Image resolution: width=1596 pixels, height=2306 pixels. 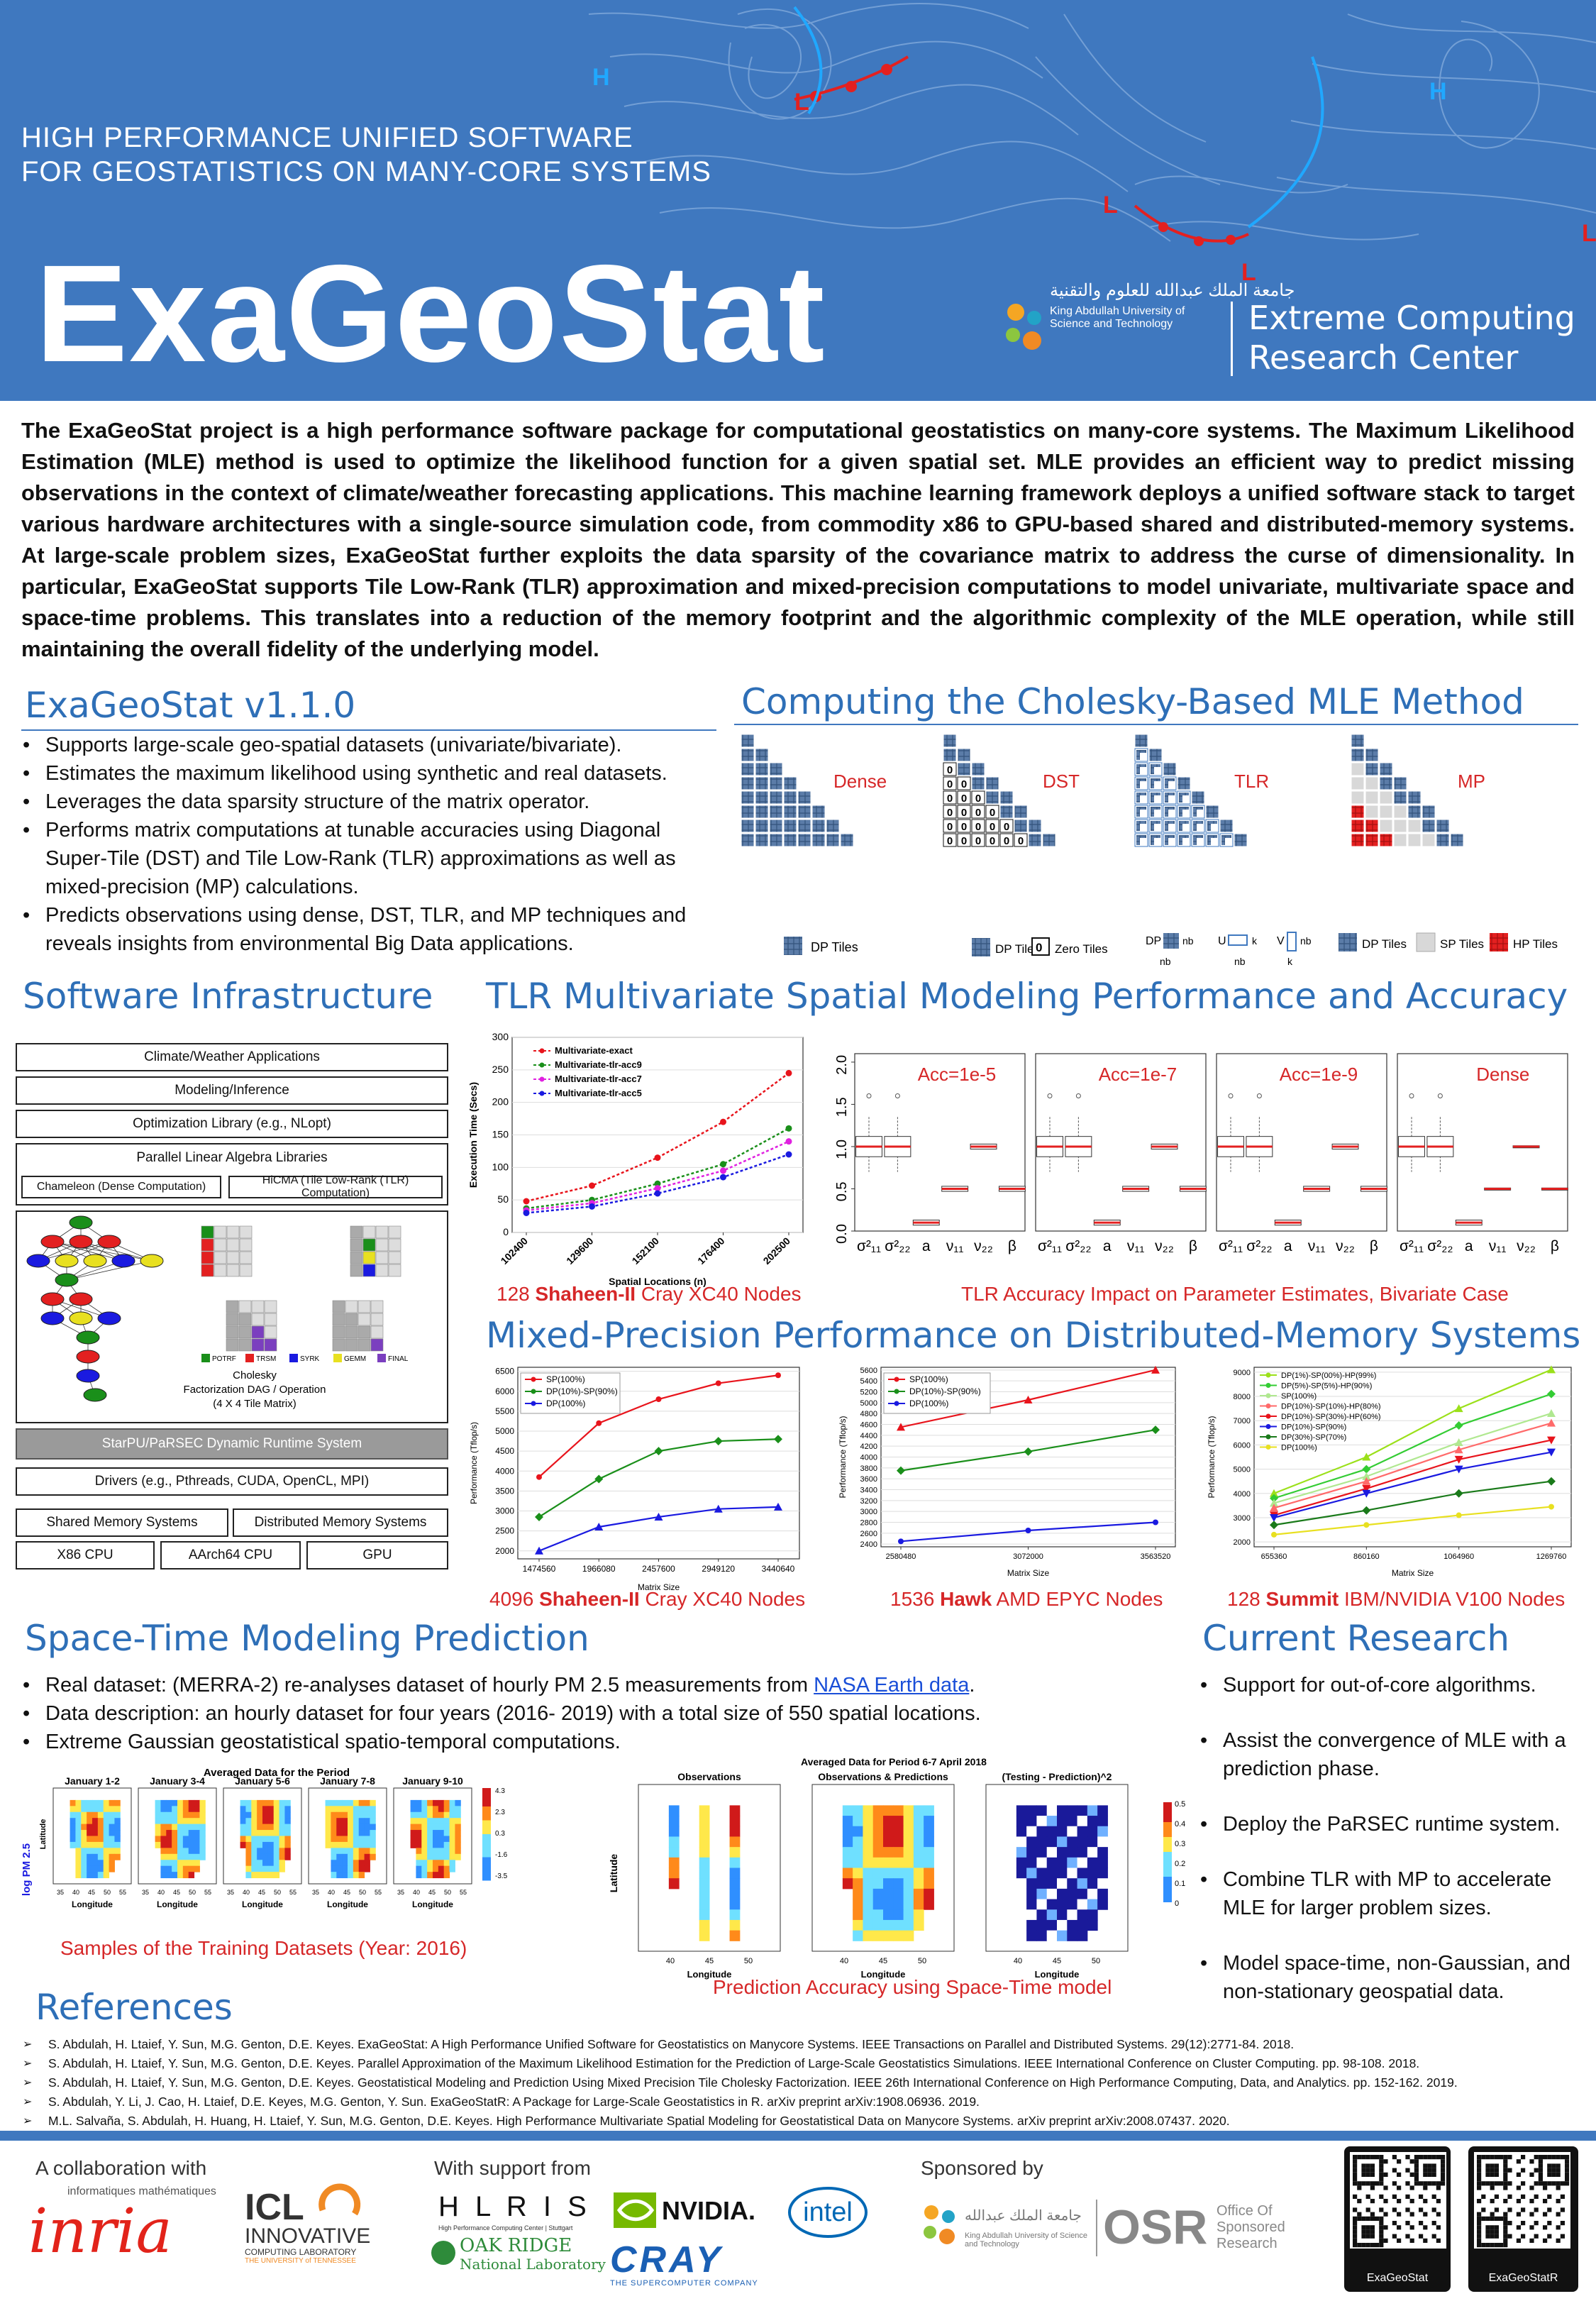 I want to click on qr-card-exageostat: ExaGeoStat, so click(x=1397, y=2219).